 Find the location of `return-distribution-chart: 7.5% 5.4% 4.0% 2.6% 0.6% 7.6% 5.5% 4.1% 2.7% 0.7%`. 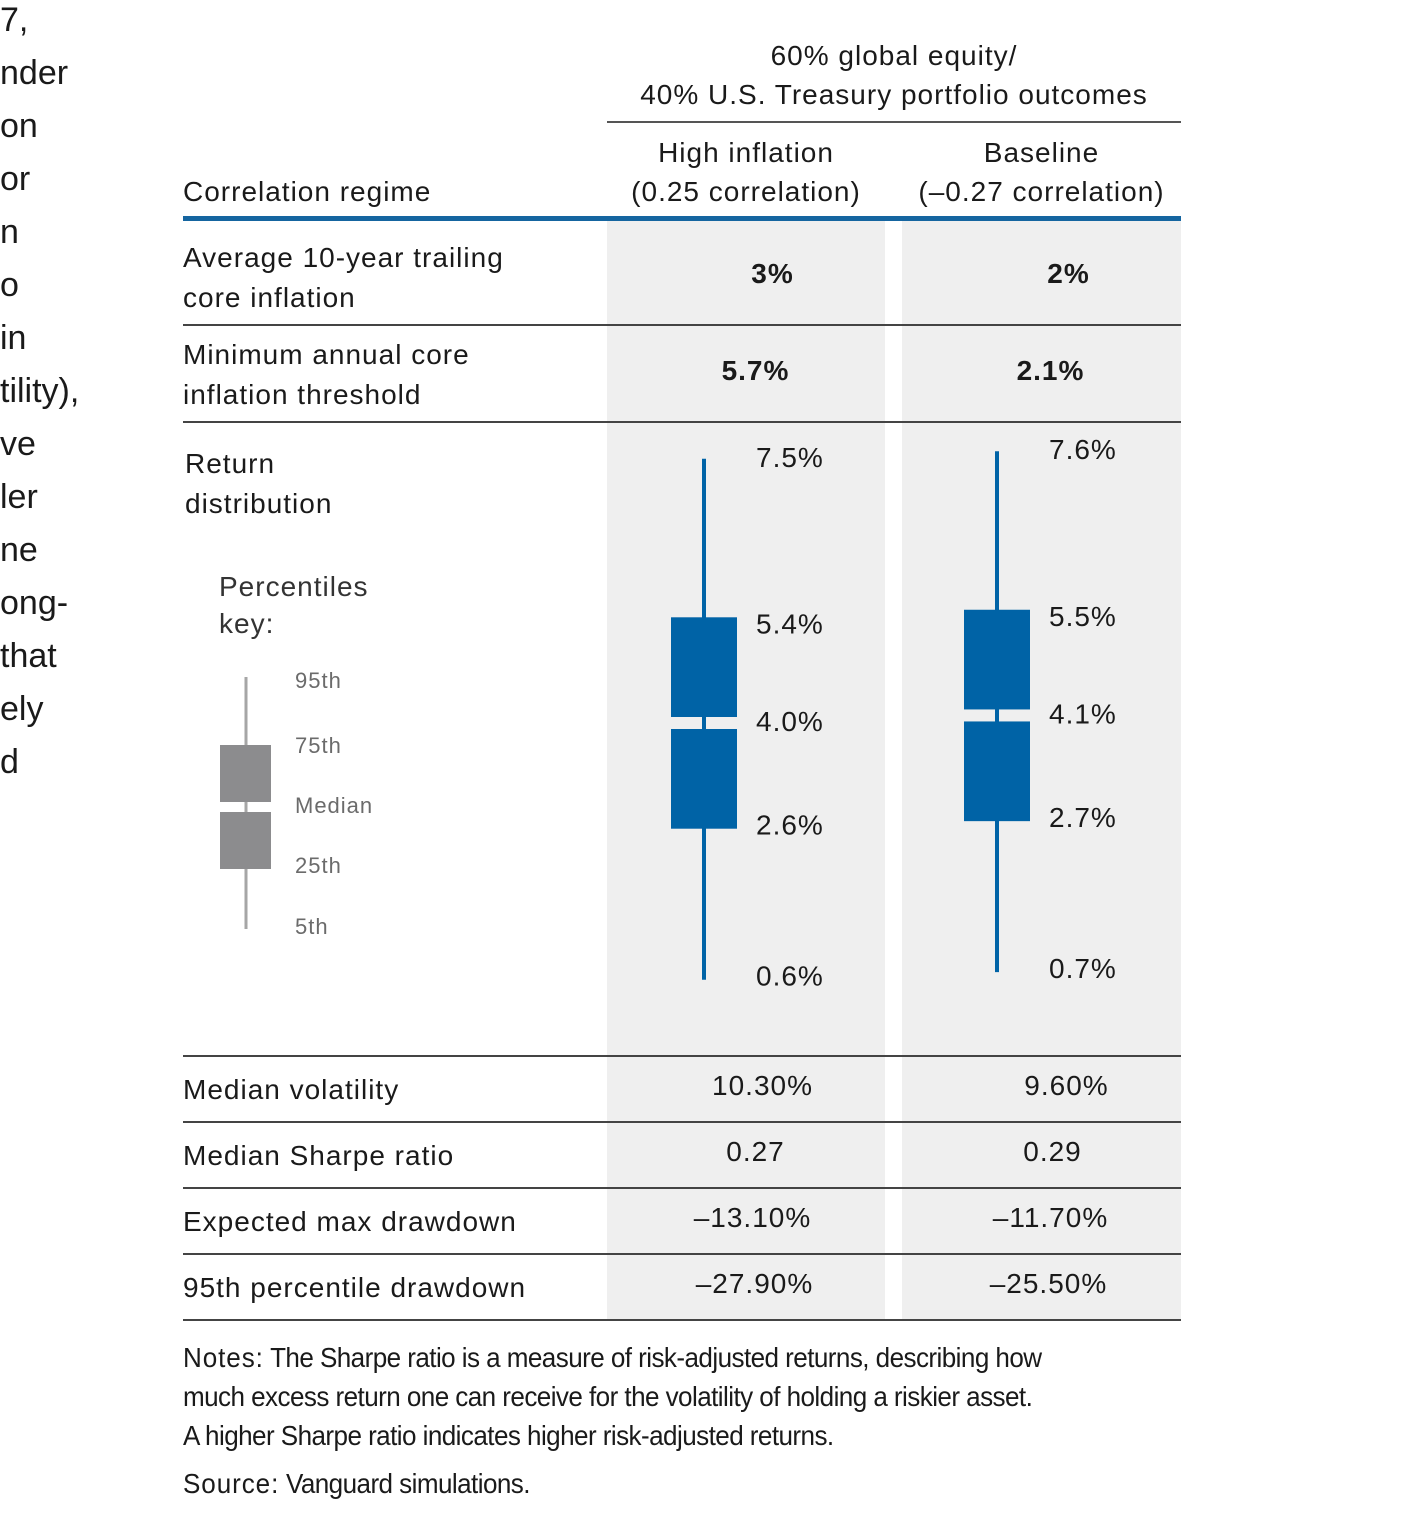

return-distribution-chart: 7.5% 5.4% 4.0% 2.6% 0.6% 7.6% 5.5% 4.1% 2.7% 0.7% is located at coordinates (894, 713).